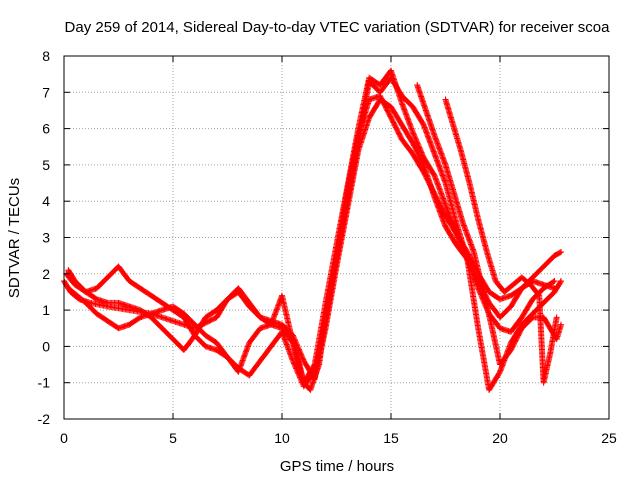  What do you see at coordinates (46, 238) in the screenshot?
I see `y-tick-label: 3` at bounding box center [46, 238].